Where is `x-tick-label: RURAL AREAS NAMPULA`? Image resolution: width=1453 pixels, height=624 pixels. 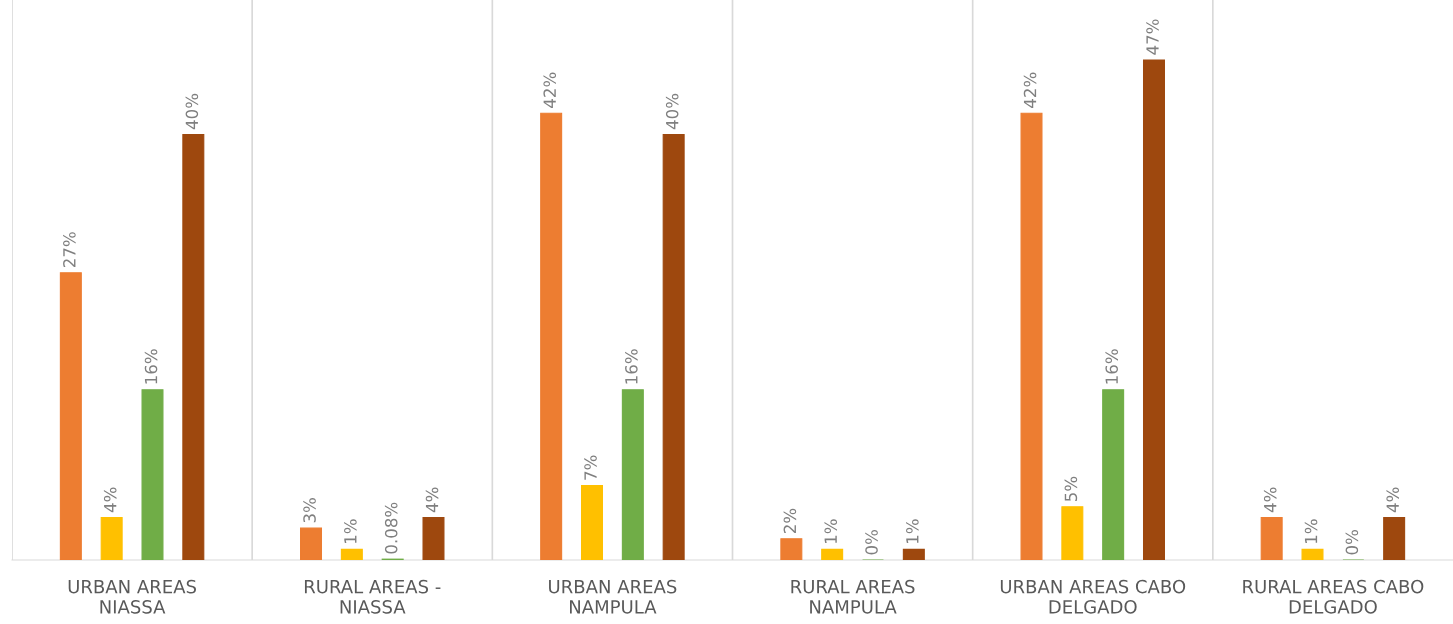
x-tick-label: RURAL AREAS NAMPULA is located at coordinates (853, 596).